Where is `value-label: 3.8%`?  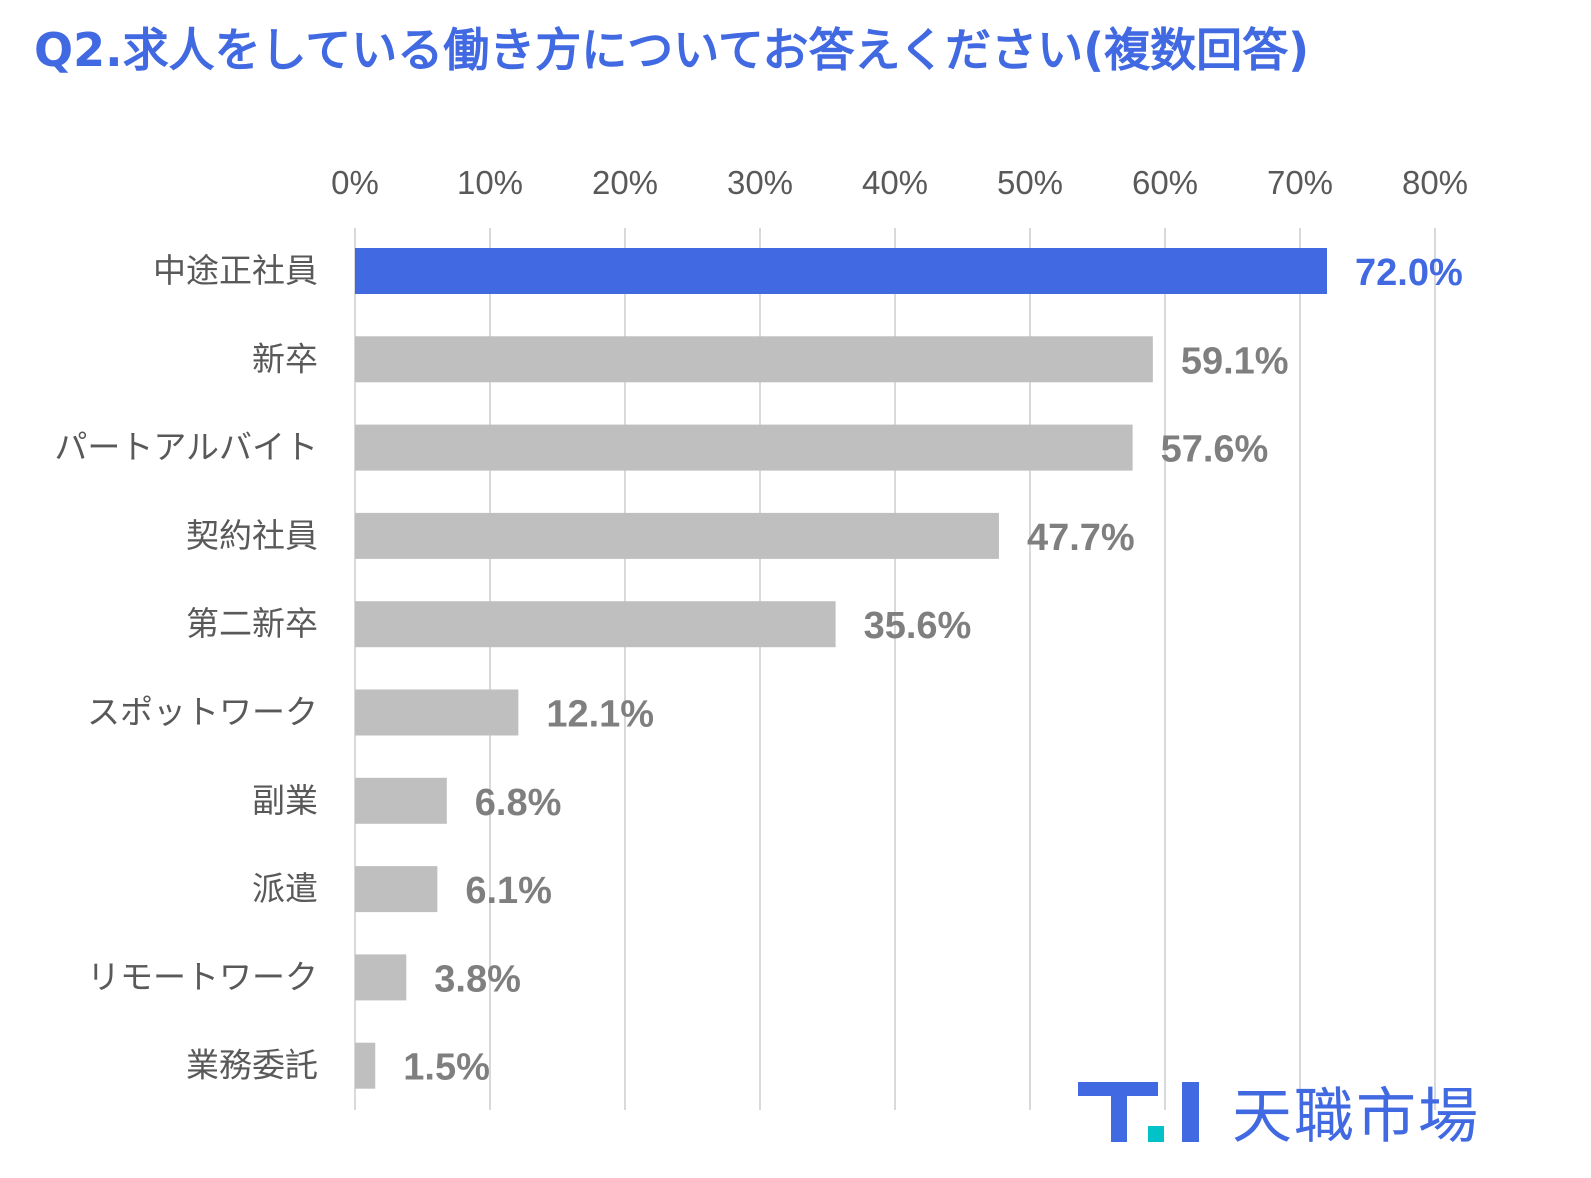
value-label: 3.8% is located at coordinates (477, 979).